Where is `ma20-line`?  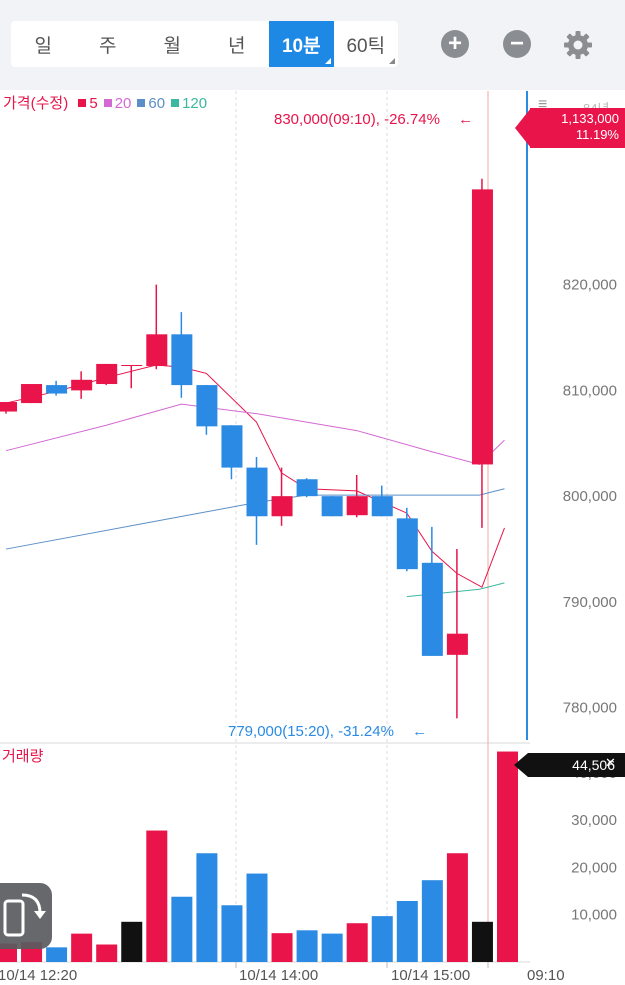 ma20-line is located at coordinates (255, 434).